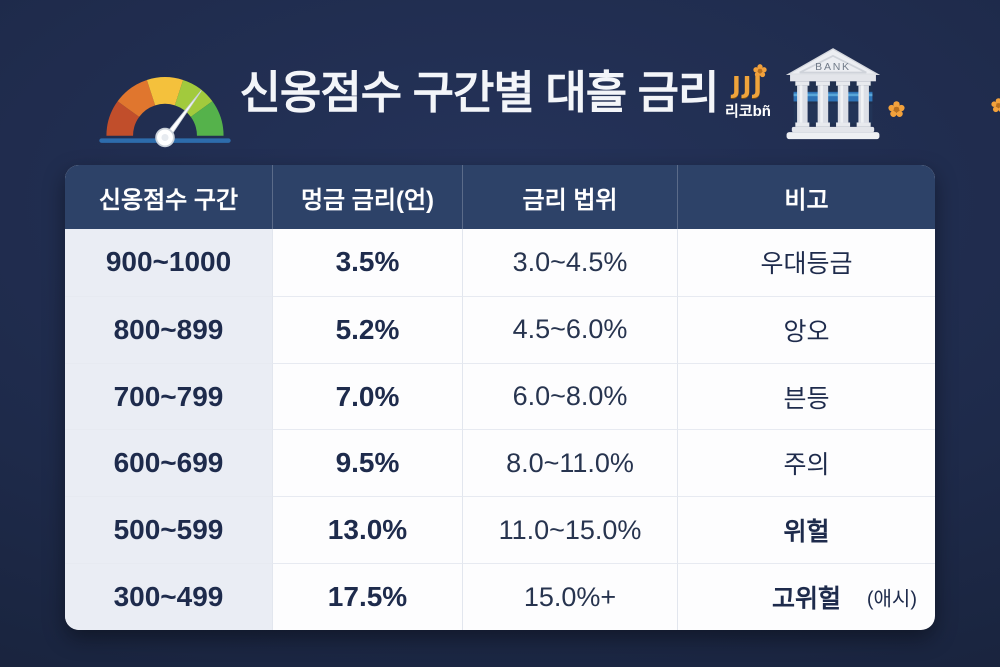 Image resolution: width=1000 pixels, height=667 pixels. What do you see at coordinates (806, 529) in the screenshot?
I see `cell-note: 위헐` at bounding box center [806, 529].